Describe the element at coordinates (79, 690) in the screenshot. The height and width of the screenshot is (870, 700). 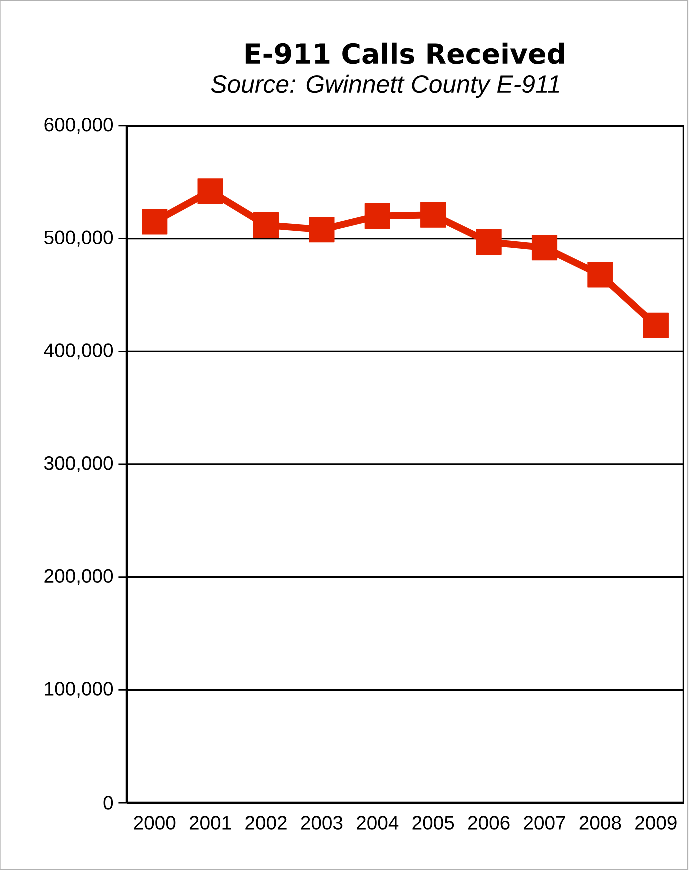
I see `y-tick-label: 100,000` at that location.